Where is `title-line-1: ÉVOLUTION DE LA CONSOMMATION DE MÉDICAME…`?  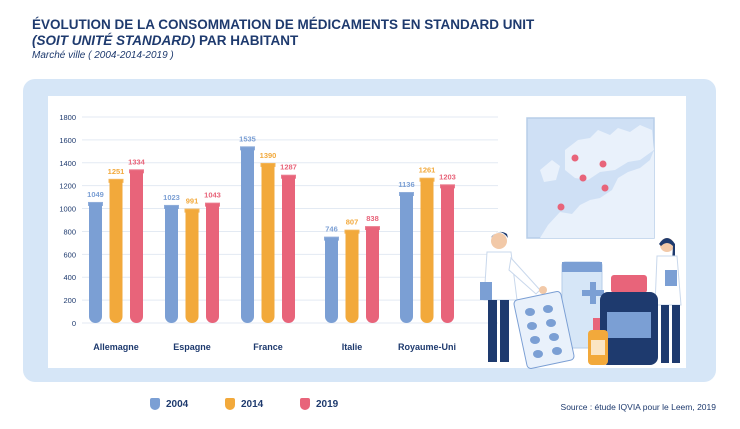 title-line-1: ÉVOLUTION DE LA CONSOMMATION DE MÉDICAME… is located at coordinates (283, 24).